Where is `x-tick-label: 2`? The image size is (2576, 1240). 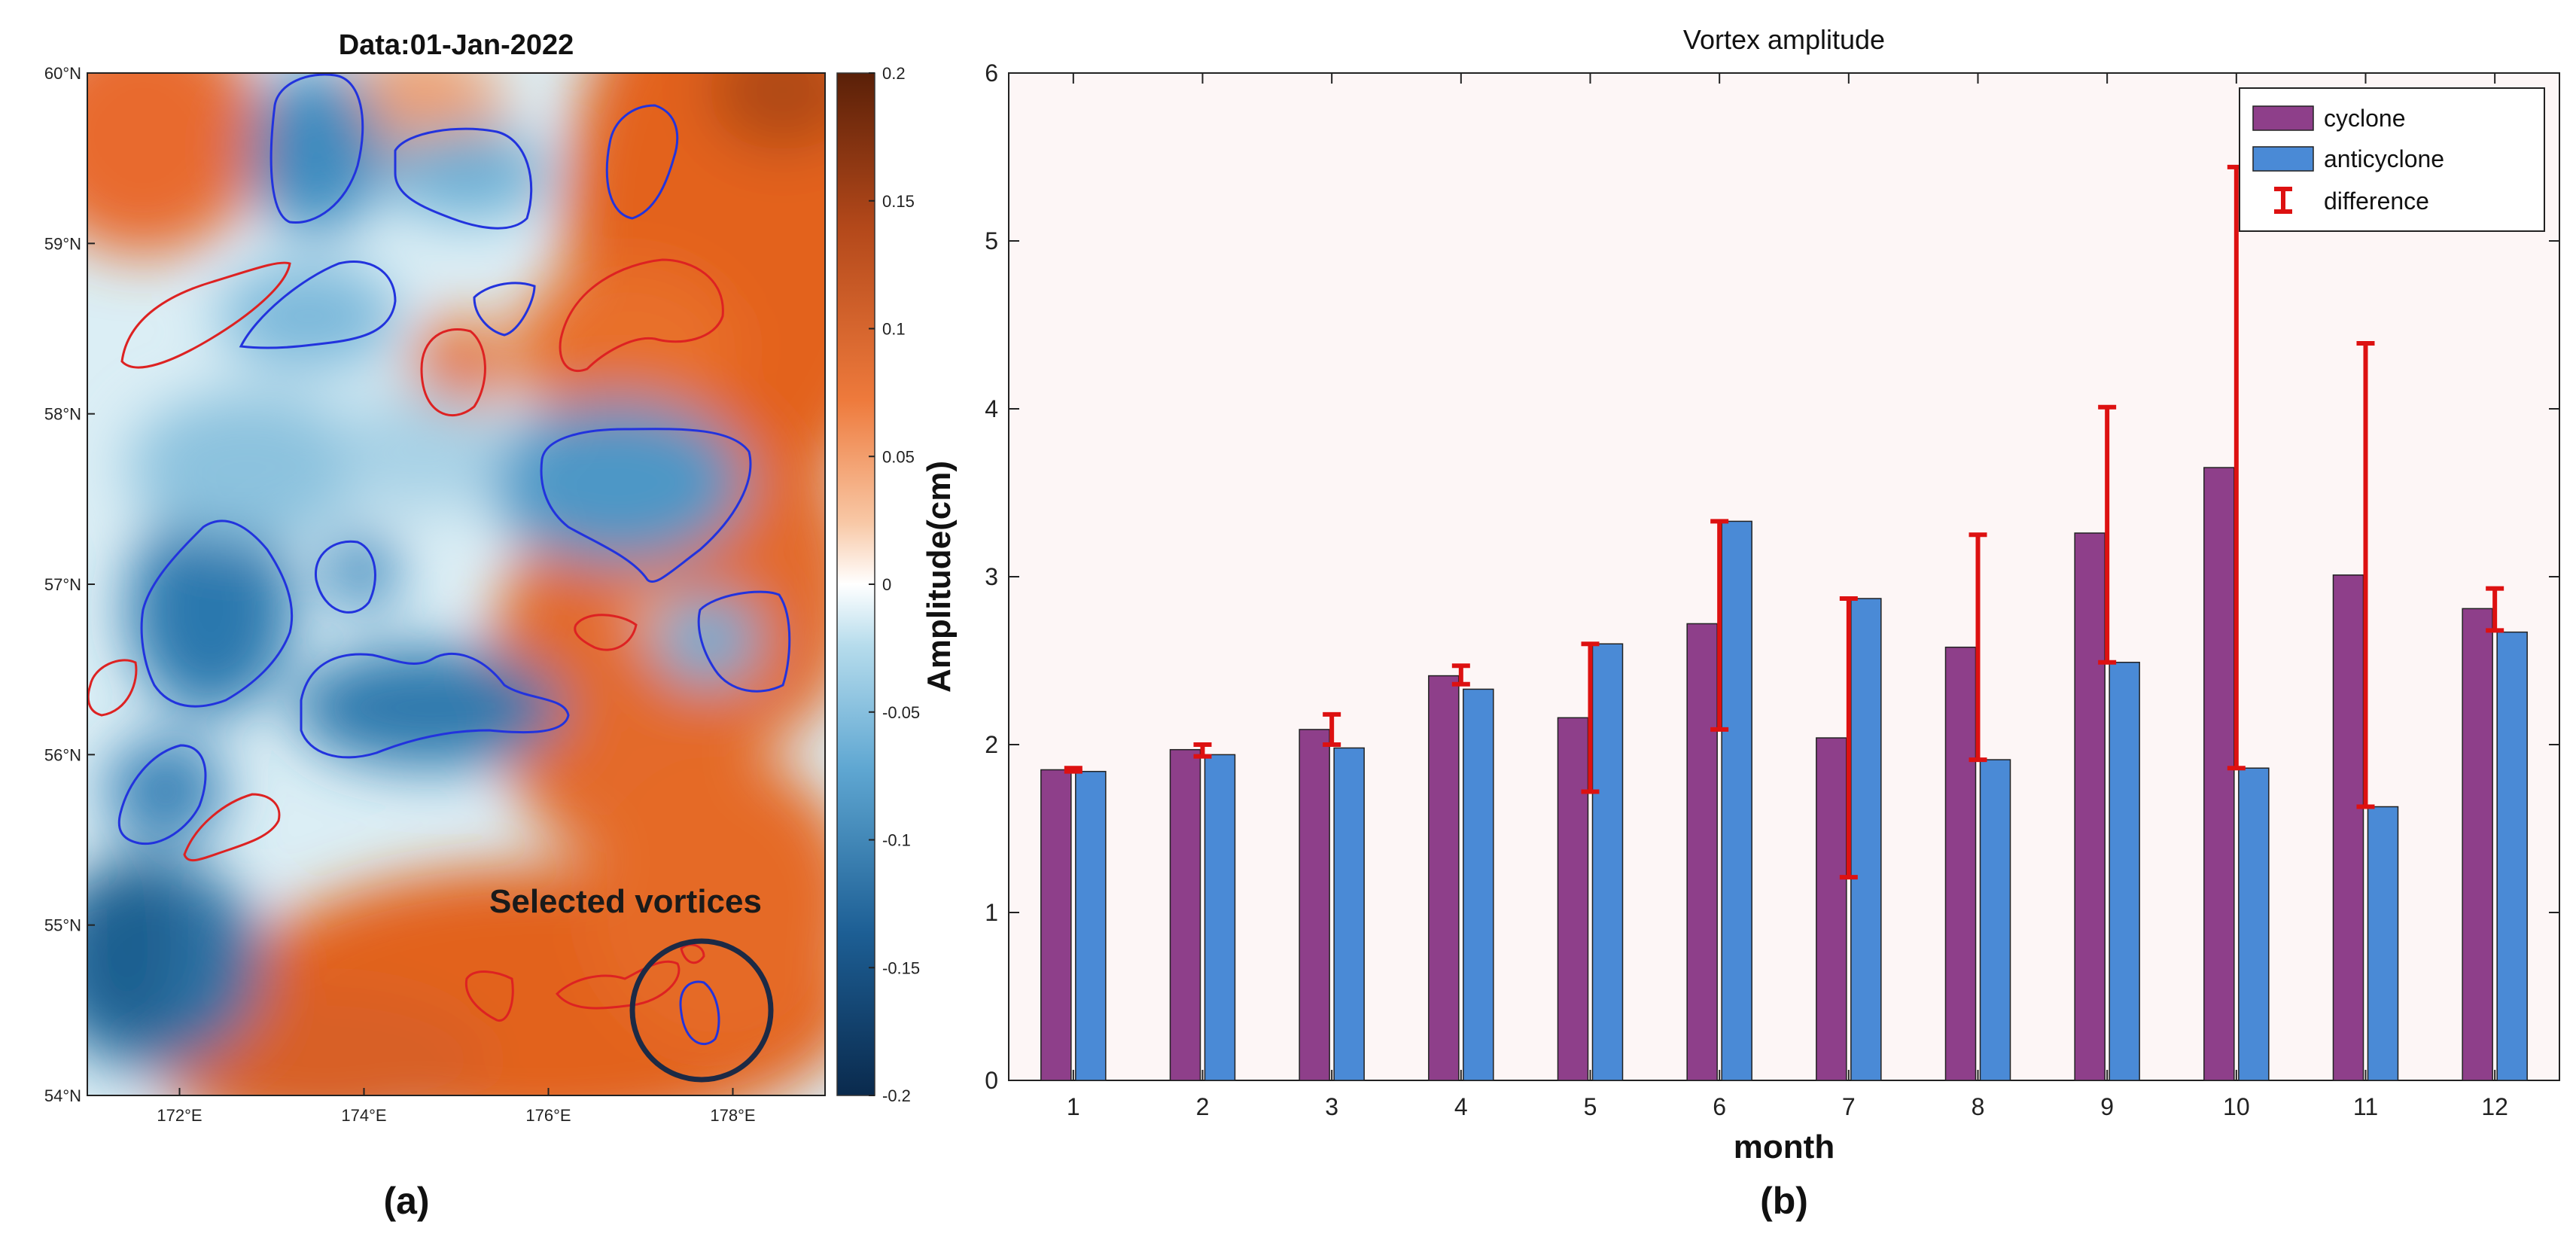
x-tick-label: 2 is located at coordinates (1203, 1106).